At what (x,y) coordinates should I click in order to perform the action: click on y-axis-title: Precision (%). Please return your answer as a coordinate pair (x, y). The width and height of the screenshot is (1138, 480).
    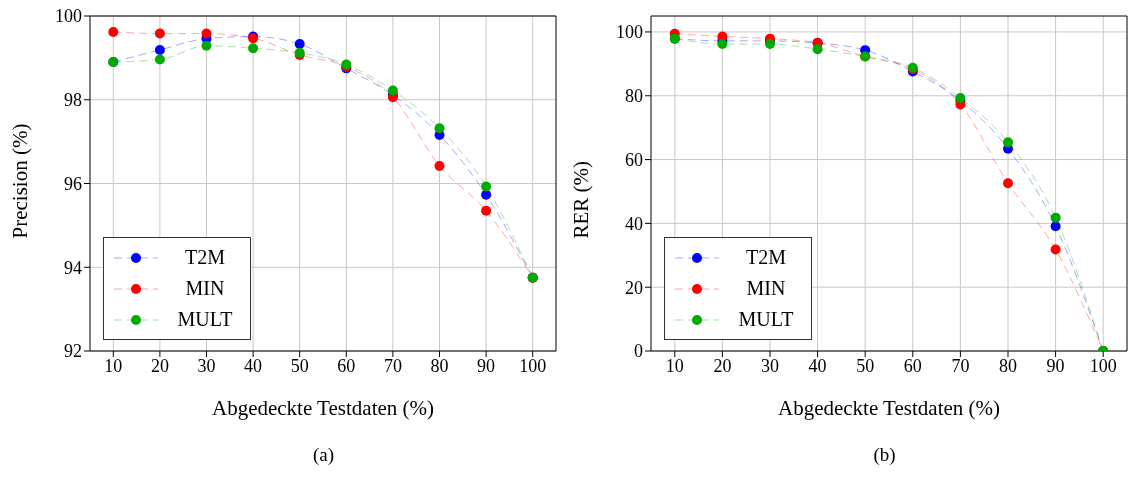
    Looking at the image, I should click on (20, 181).